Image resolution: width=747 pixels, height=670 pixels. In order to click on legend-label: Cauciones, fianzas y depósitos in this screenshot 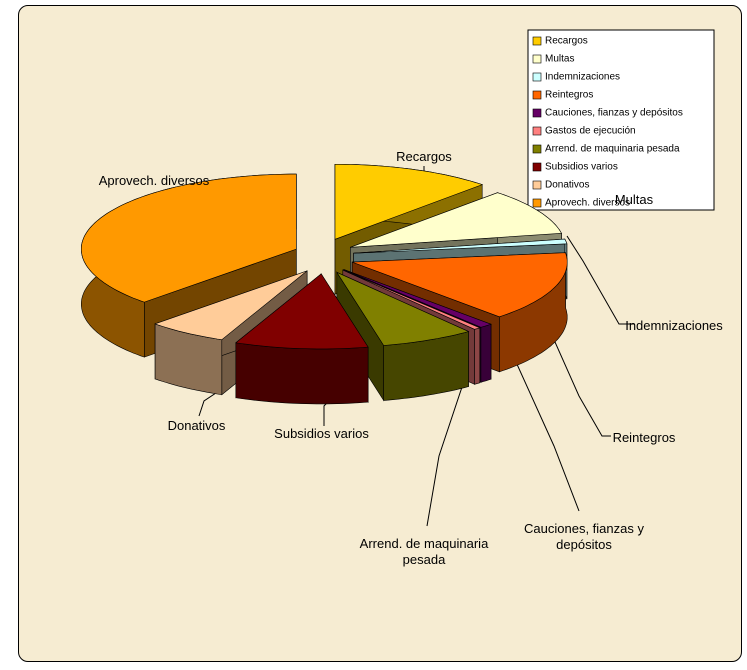, I will do `click(614, 113)`.